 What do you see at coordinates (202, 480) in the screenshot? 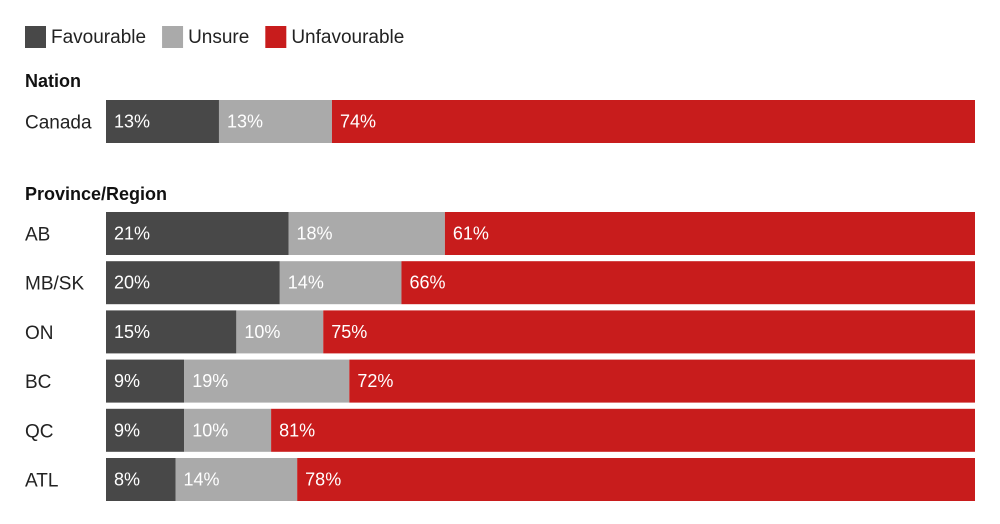
I see `data-label-atl-unsure: 14%` at bounding box center [202, 480].